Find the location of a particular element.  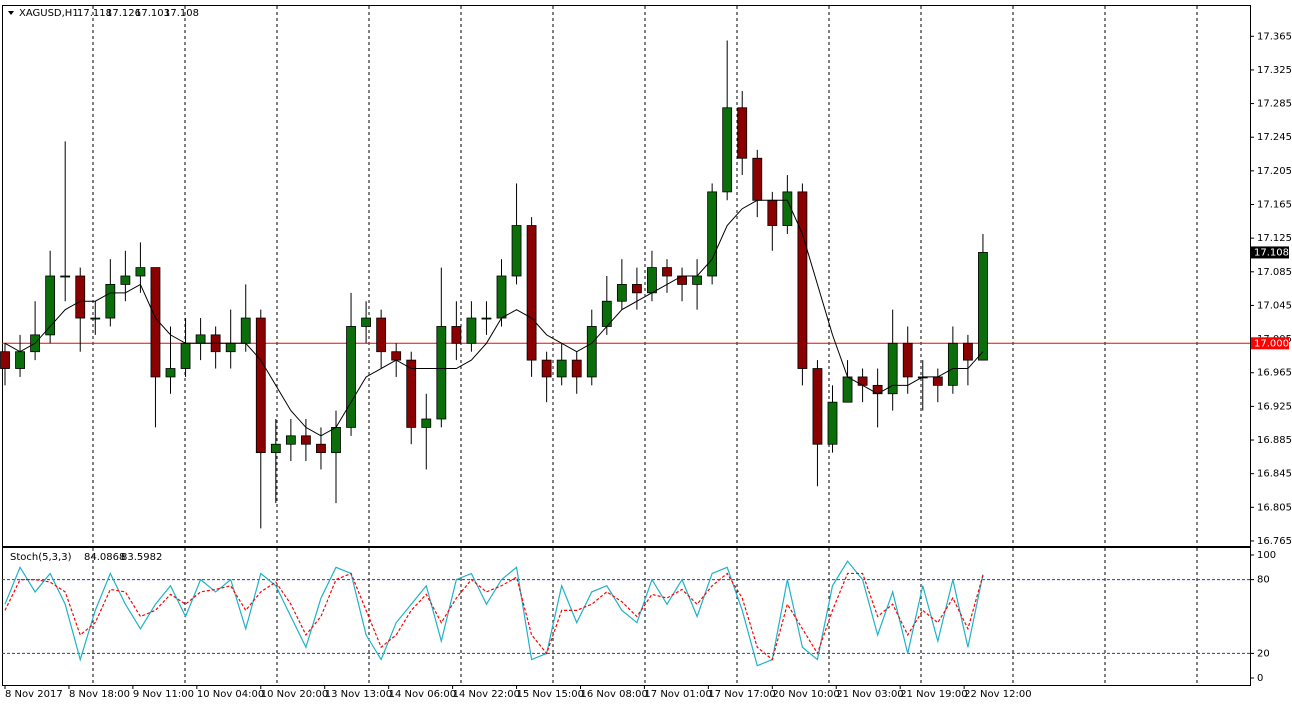

current-price-box is located at coordinates (1270, 252).